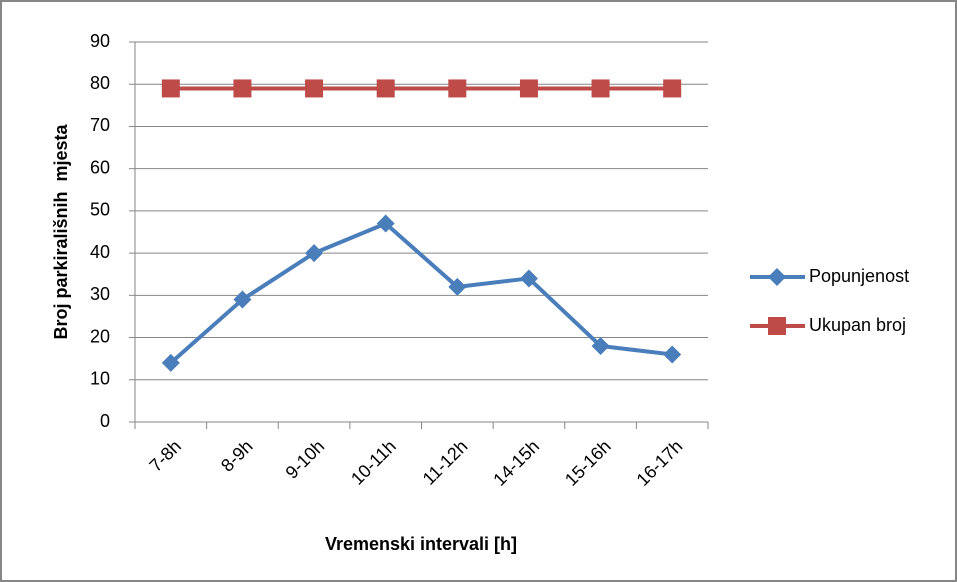 This screenshot has height=582, width=957. I want to click on y-tick-label: 90, so click(100, 41).